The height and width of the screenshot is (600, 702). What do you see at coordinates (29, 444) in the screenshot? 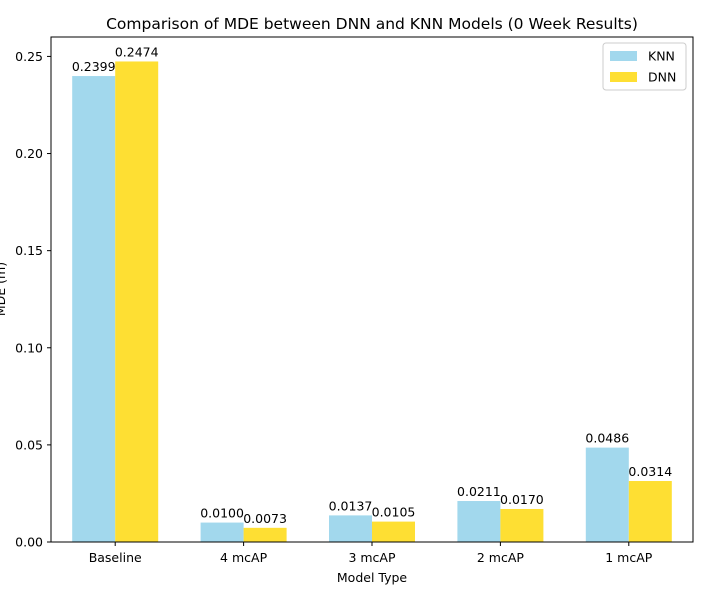
I see `y-tick-label: 0.05` at bounding box center [29, 444].